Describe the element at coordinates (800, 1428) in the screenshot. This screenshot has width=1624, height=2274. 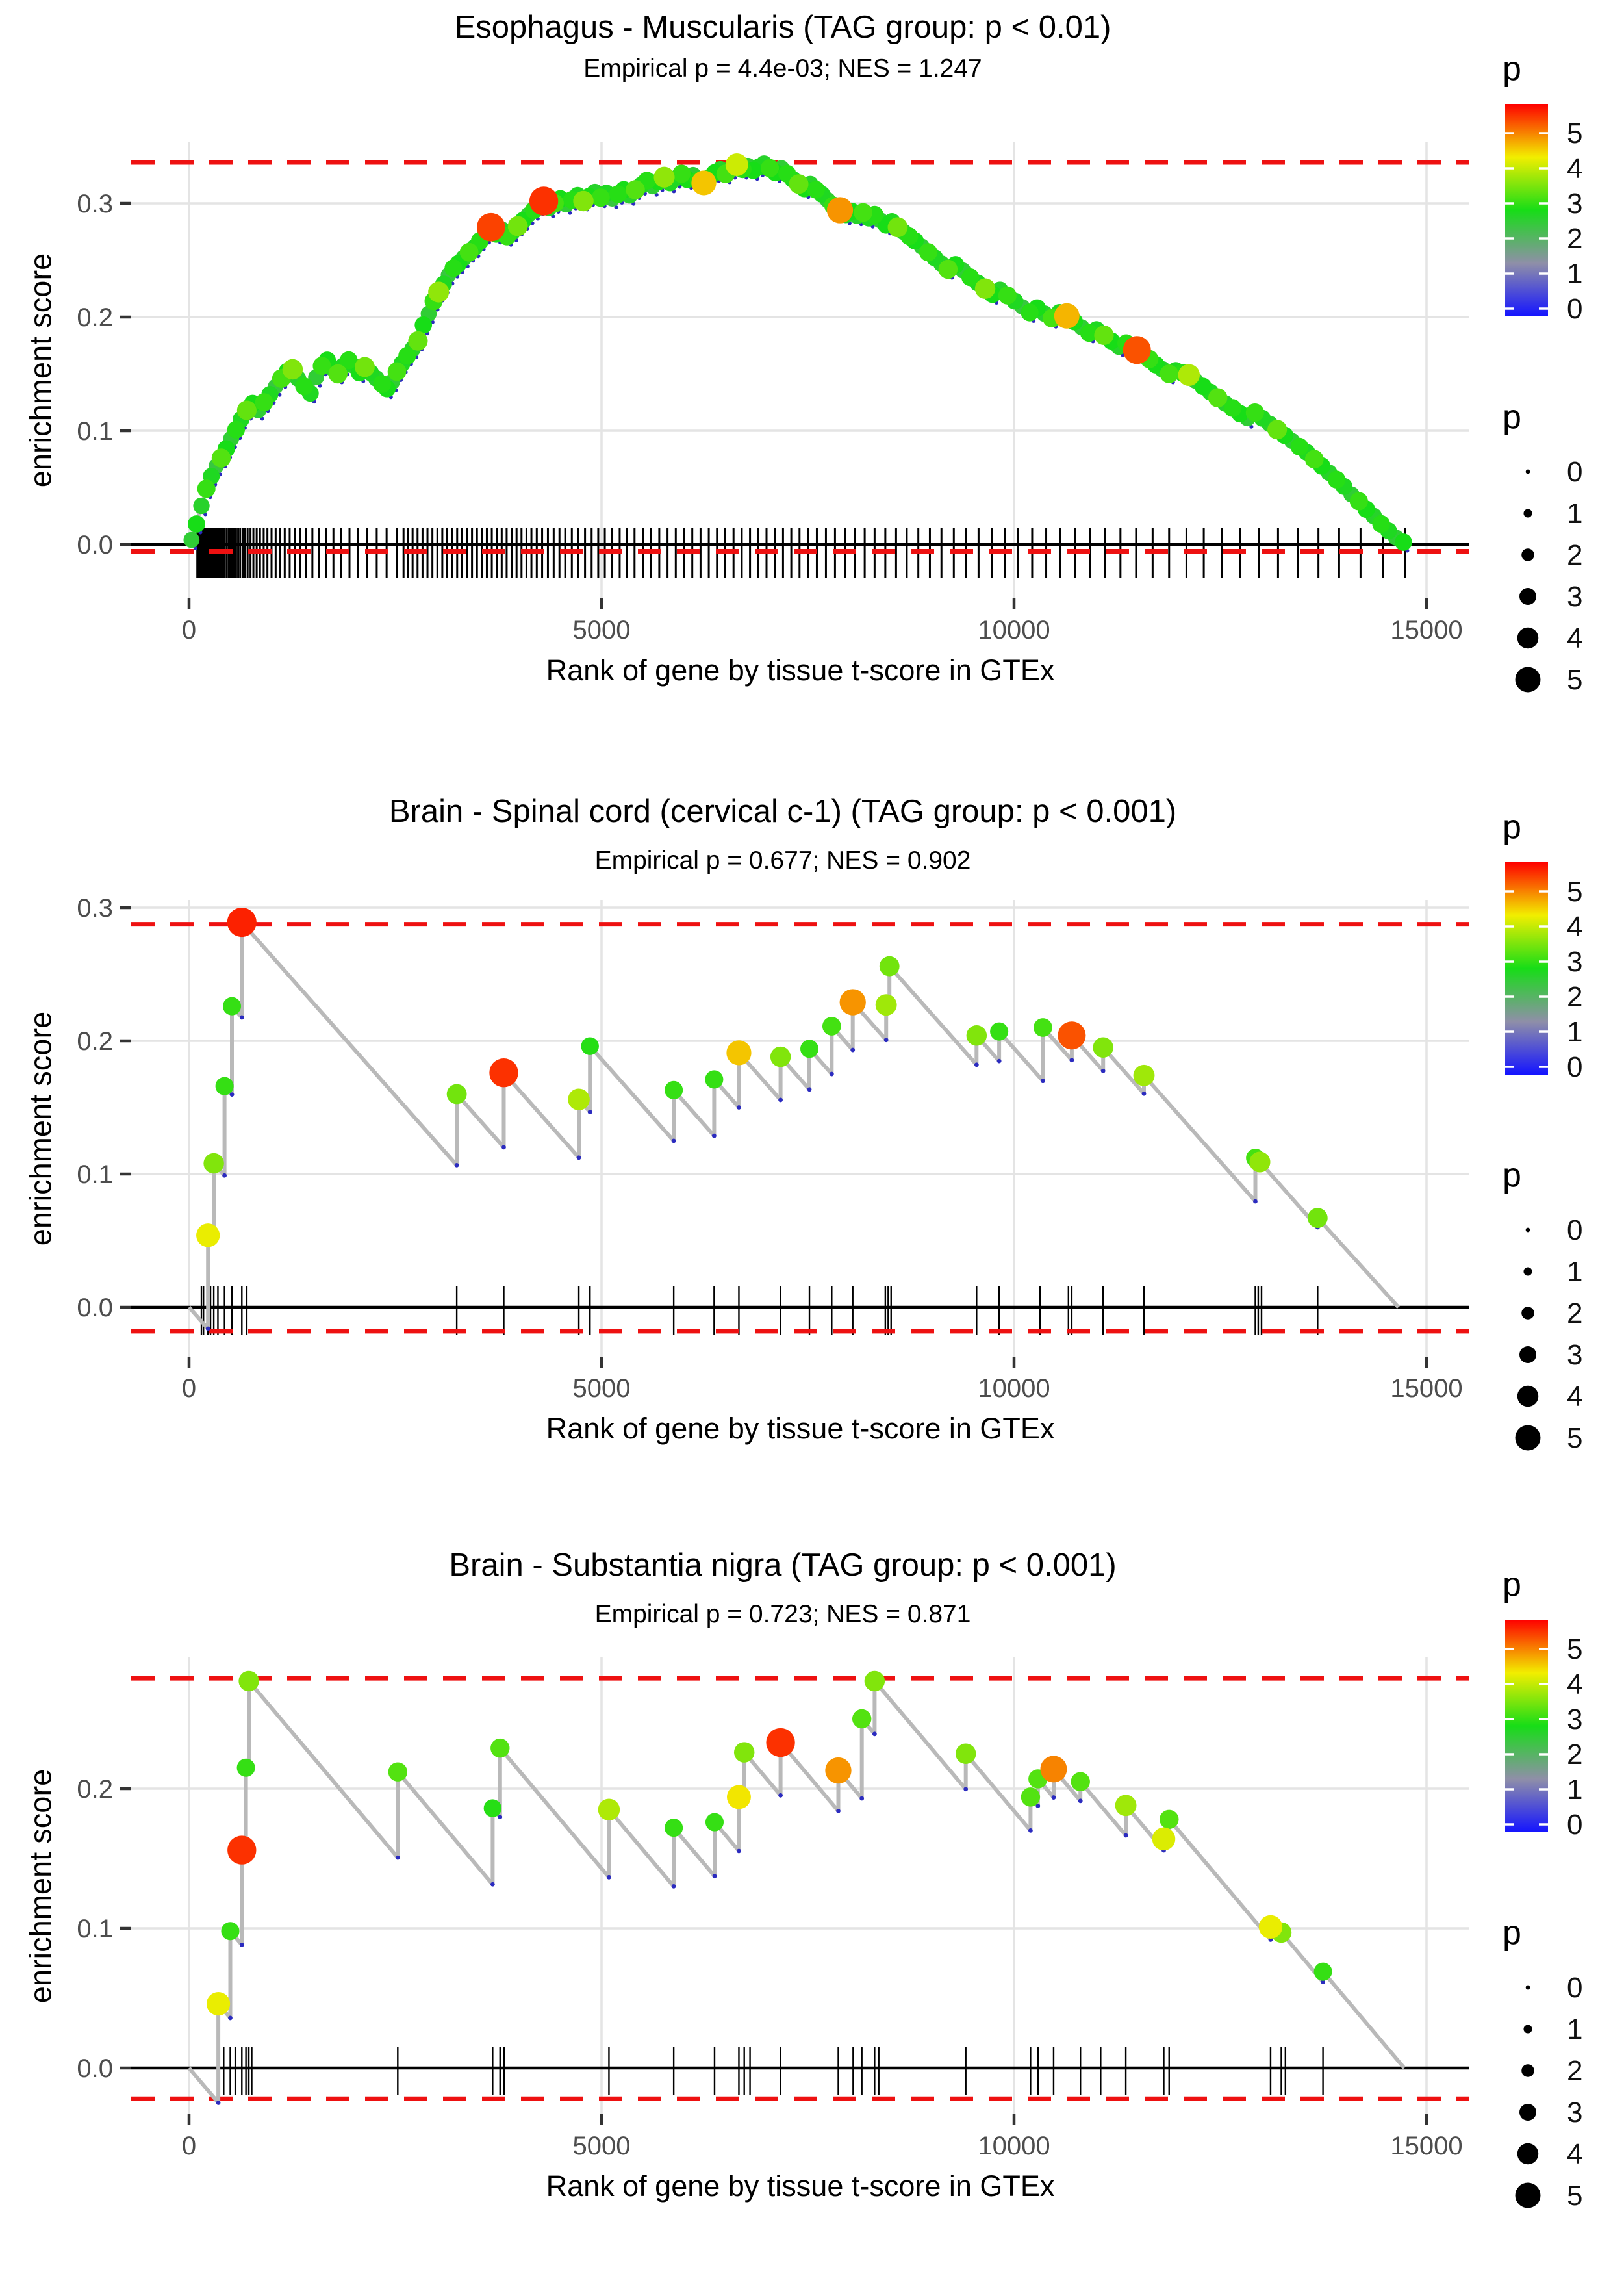
I see `x-axis-title: Rank of gene by tissue t-score in GTEx` at that location.